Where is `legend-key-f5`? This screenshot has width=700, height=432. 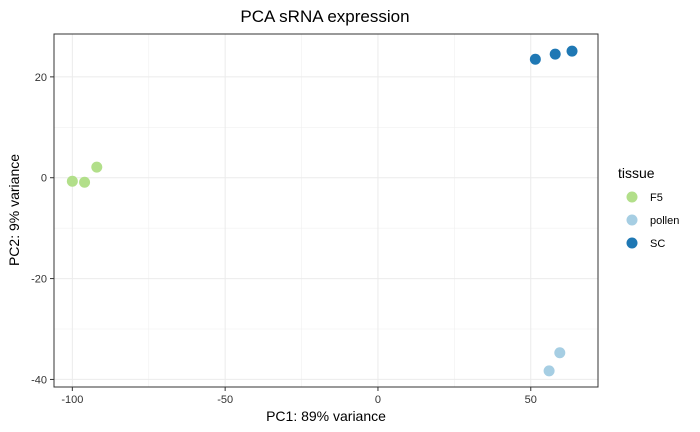
legend-key-f5 is located at coordinates (632, 197).